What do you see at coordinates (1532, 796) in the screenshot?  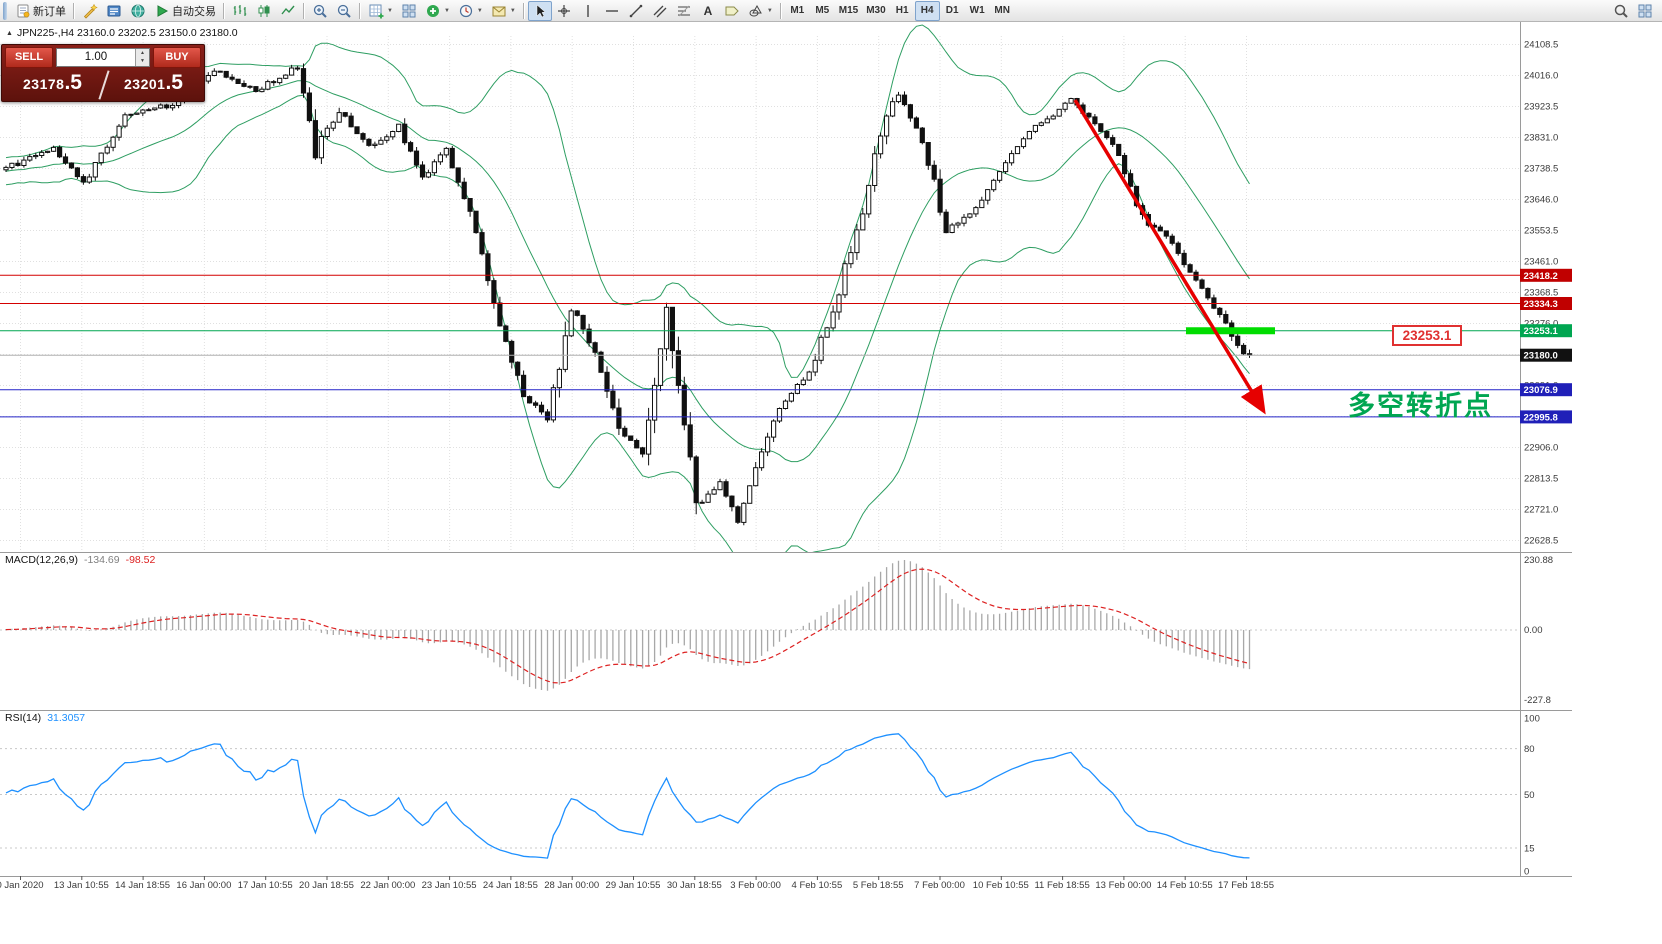 I see `rsi-axis: 100 80 50 15 0` at bounding box center [1532, 796].